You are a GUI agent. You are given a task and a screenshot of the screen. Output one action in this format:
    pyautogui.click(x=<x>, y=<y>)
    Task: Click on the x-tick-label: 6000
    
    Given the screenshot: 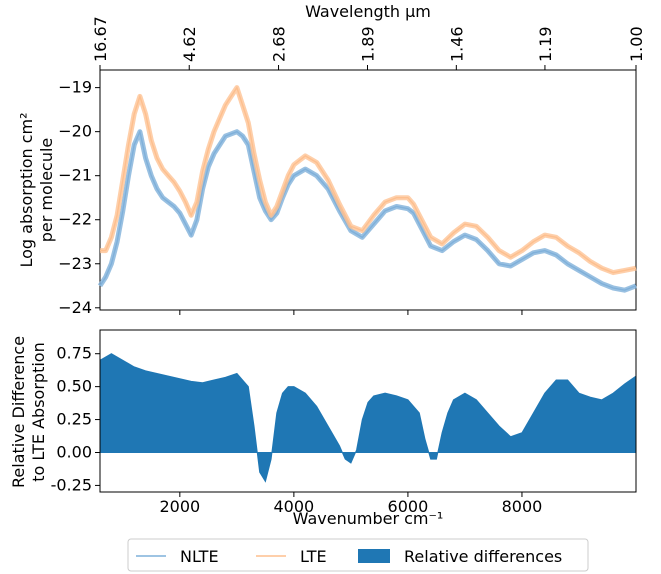 What is the action you would take?
    pyautogui.click(x=408, y=506)
    